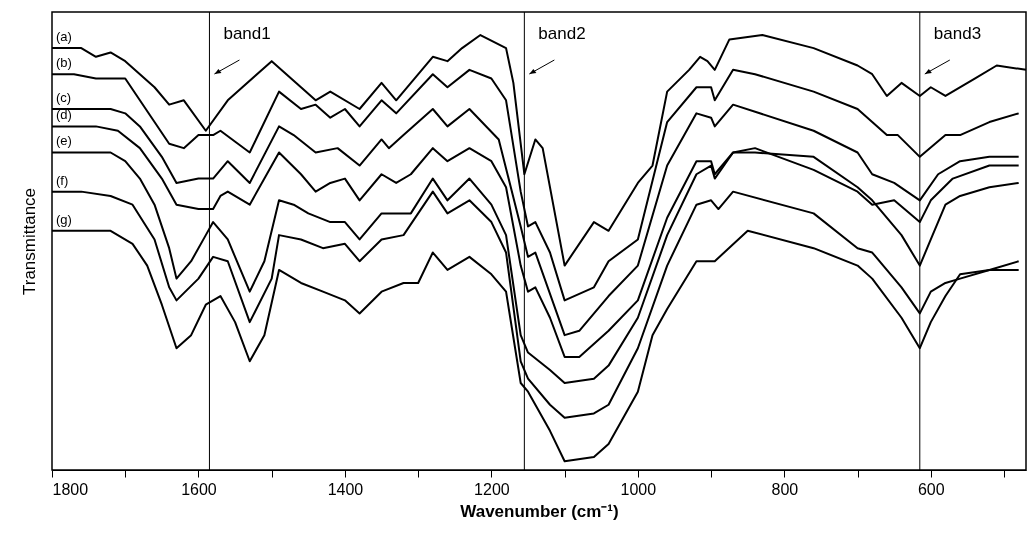  Describe the element at coordinates (29, 241) in the screenshot. I see `y-axis-title: Transmittance` at that location.